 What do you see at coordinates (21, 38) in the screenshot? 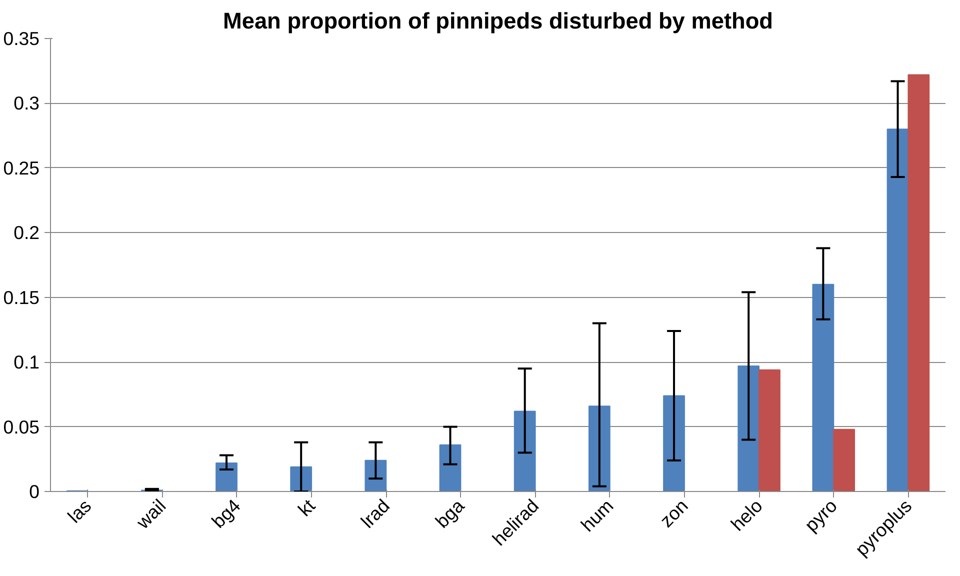
I see `y-tick-label: 0.35` at bounding box center [21, 38].